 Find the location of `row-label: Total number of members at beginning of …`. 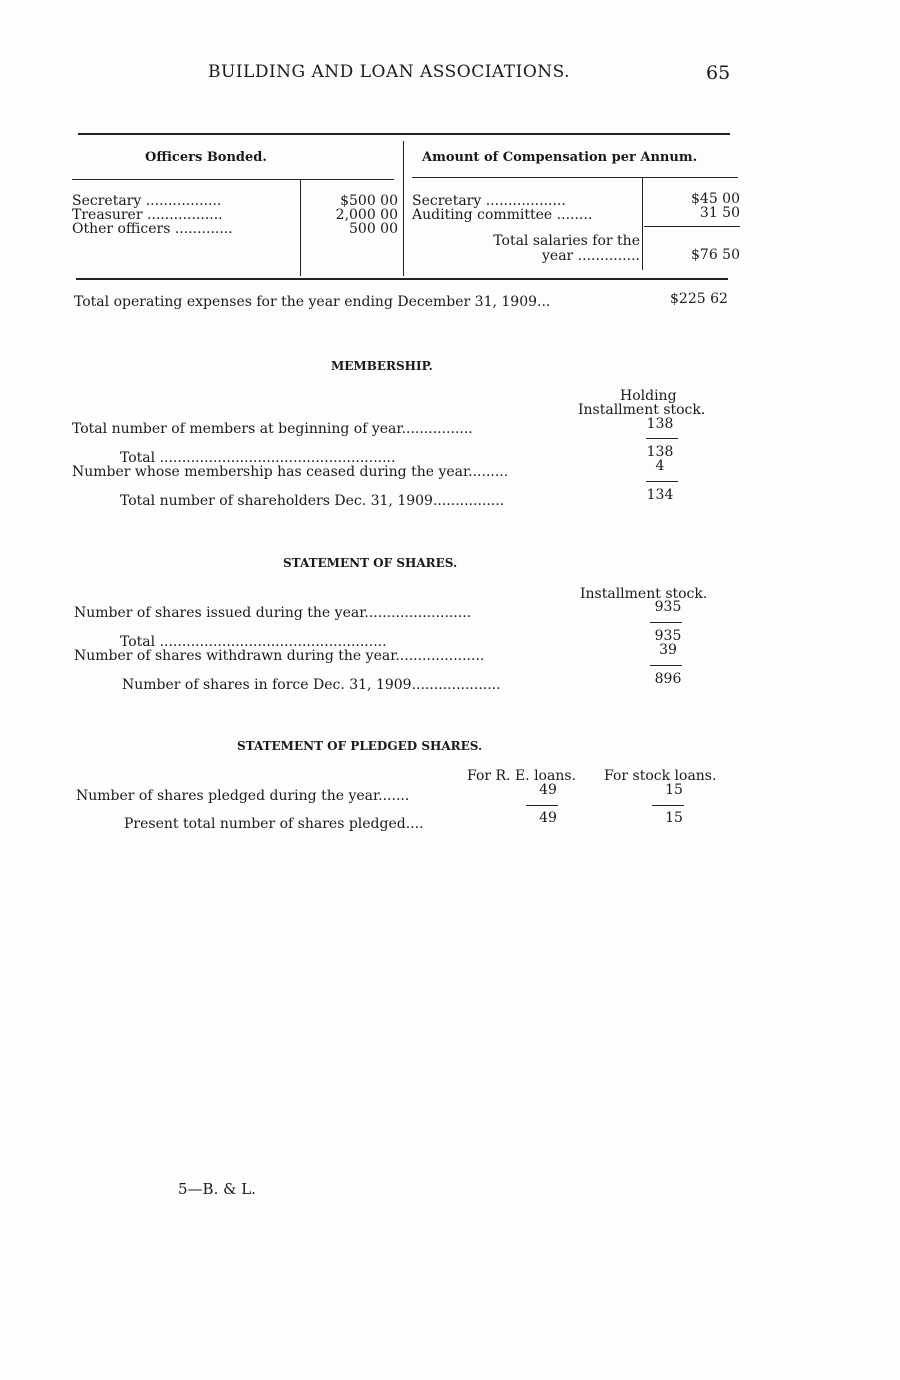

row-label: Total number of members at beginning of … is located at coordinates (272, 429).